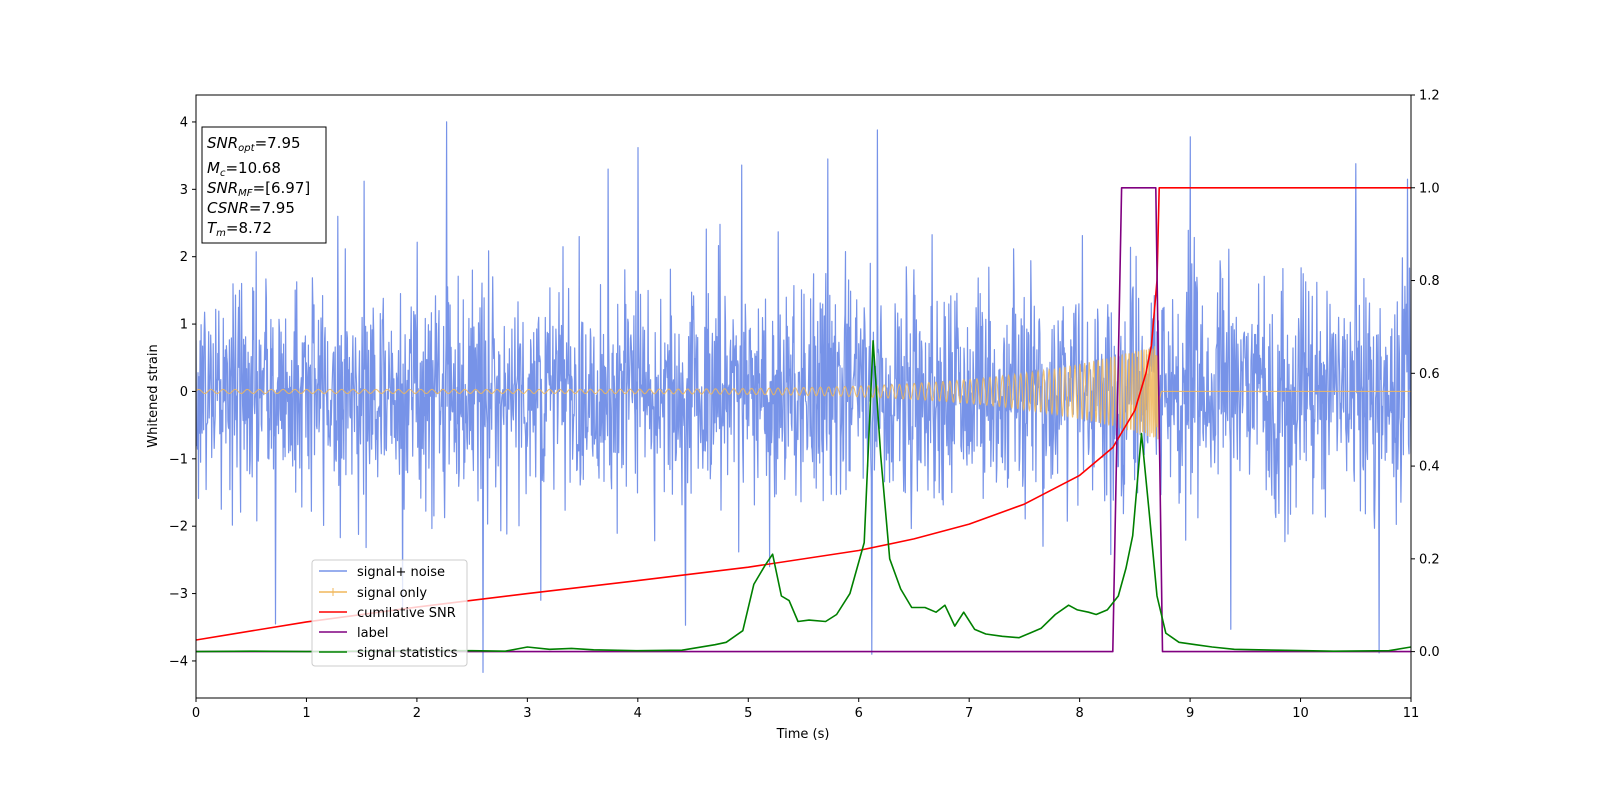 This screenshot has width=1600, height=800. Describe the element at coordinates (1429, 652) in the screenshot. I see `y2-tick-label: 0.0` at that location.